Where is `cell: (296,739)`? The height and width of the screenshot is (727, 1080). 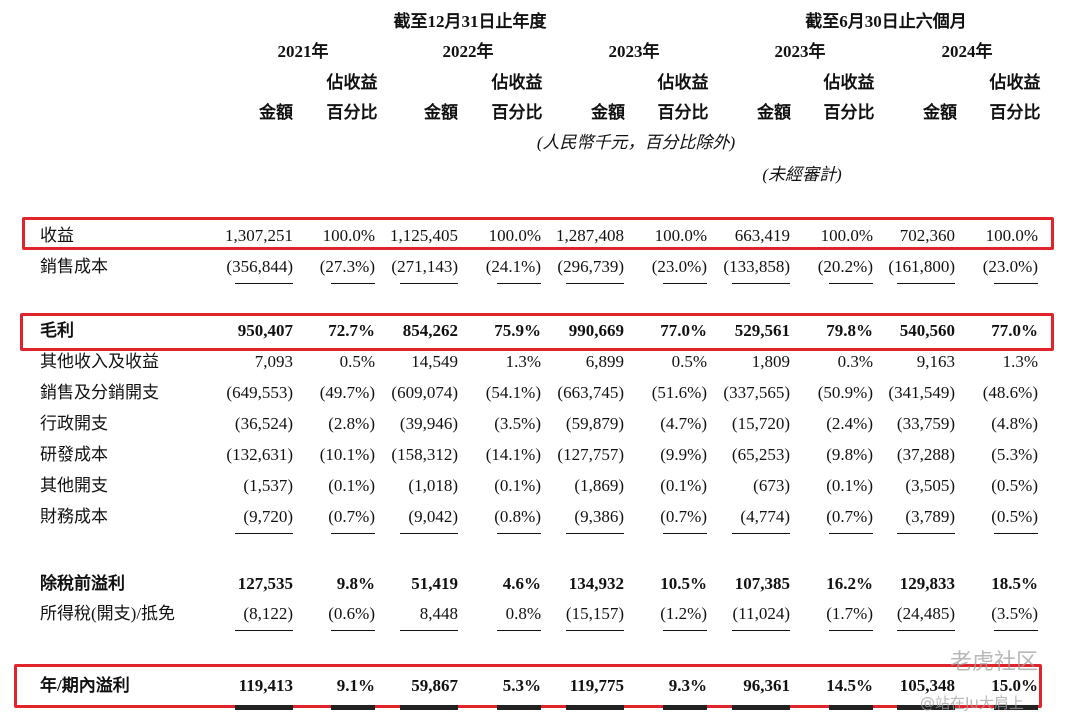 cell: (296,739) is located at coordinates (590, 266).